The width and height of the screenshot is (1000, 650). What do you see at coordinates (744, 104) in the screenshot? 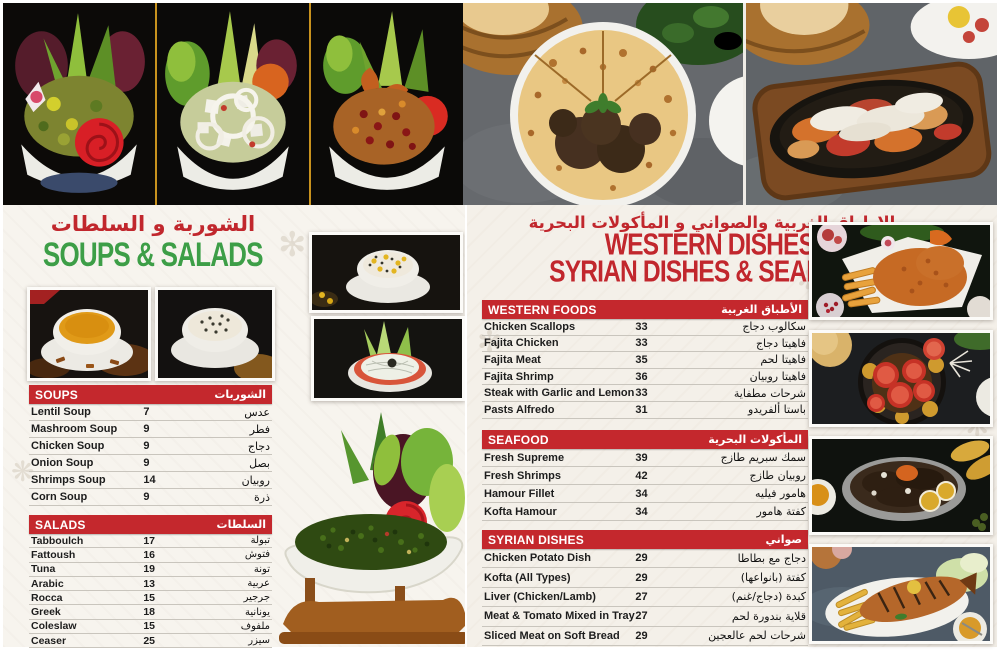
I see `photo-divider` at bounding box center [744, 104].